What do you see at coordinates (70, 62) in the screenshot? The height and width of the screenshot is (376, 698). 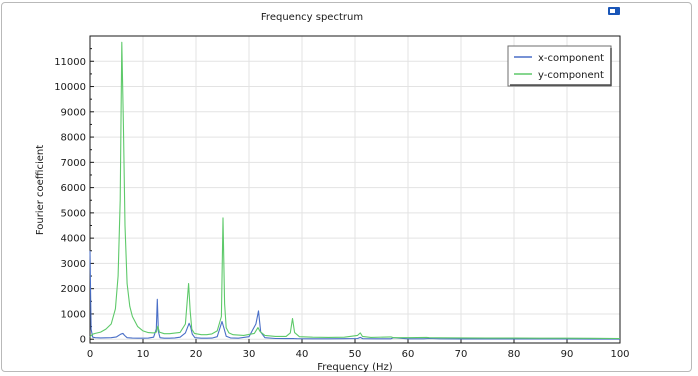 I see `y-tick-label: 11000` at bounding box center [70, 62].